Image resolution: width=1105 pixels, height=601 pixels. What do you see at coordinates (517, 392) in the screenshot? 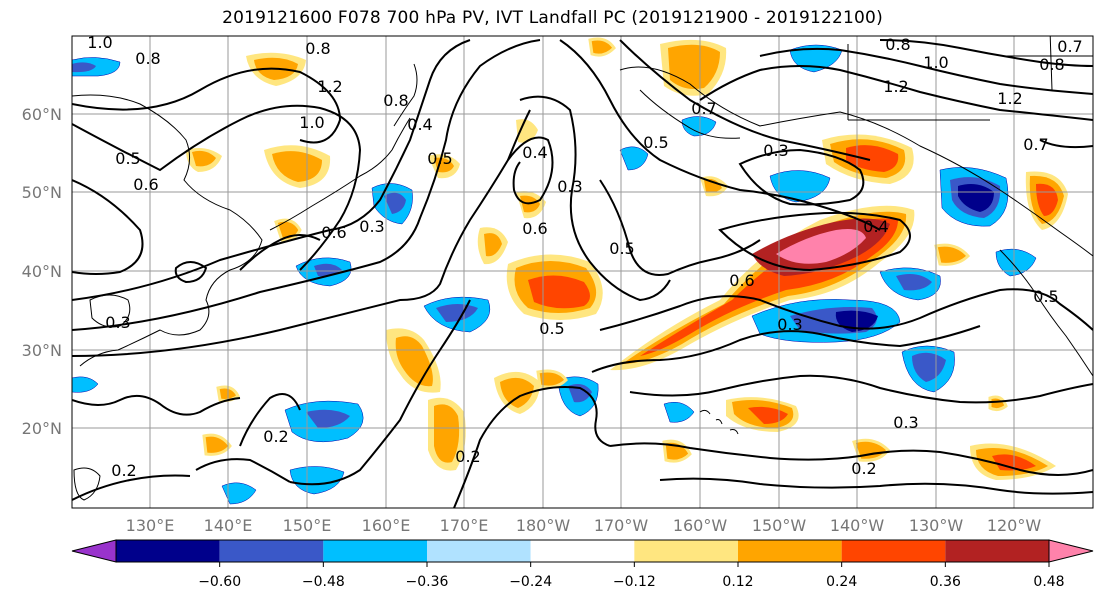
I see `pos-anomaly-16-core` at bounding box center [517, 392].